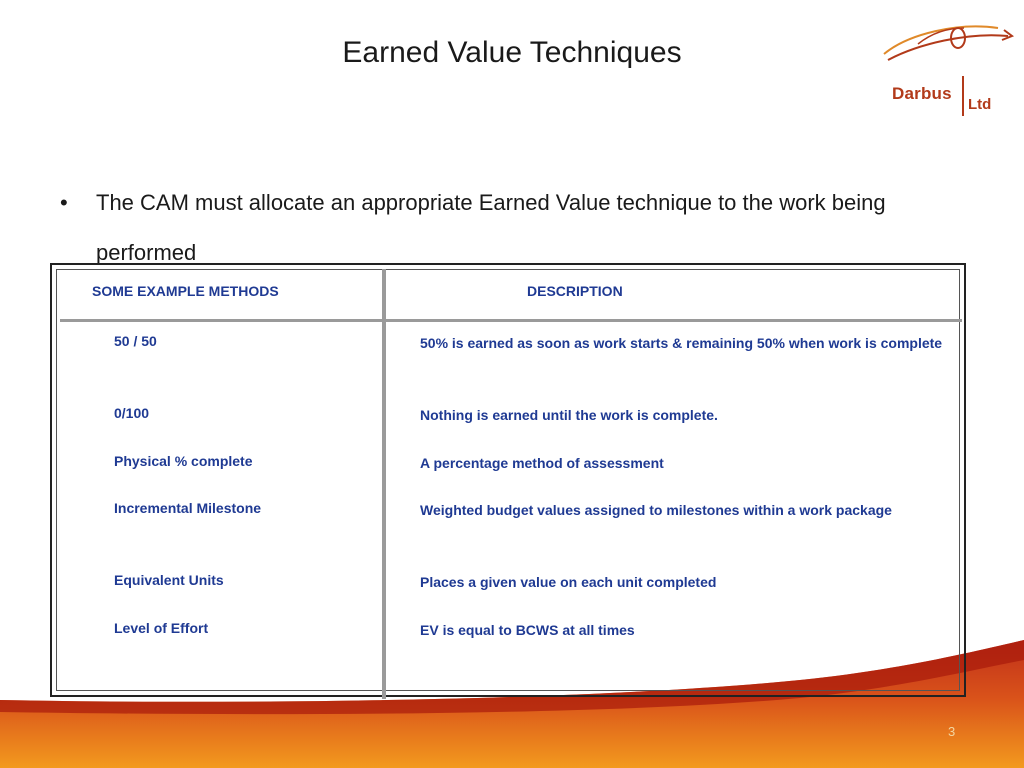 Image resolution: width=1024 pixels, height=768 pixels. What do you see at coordinates (512, 52) in the screenshot?
I see `slide-title: Earned Value Techniques` at bounding box center [512, 52].